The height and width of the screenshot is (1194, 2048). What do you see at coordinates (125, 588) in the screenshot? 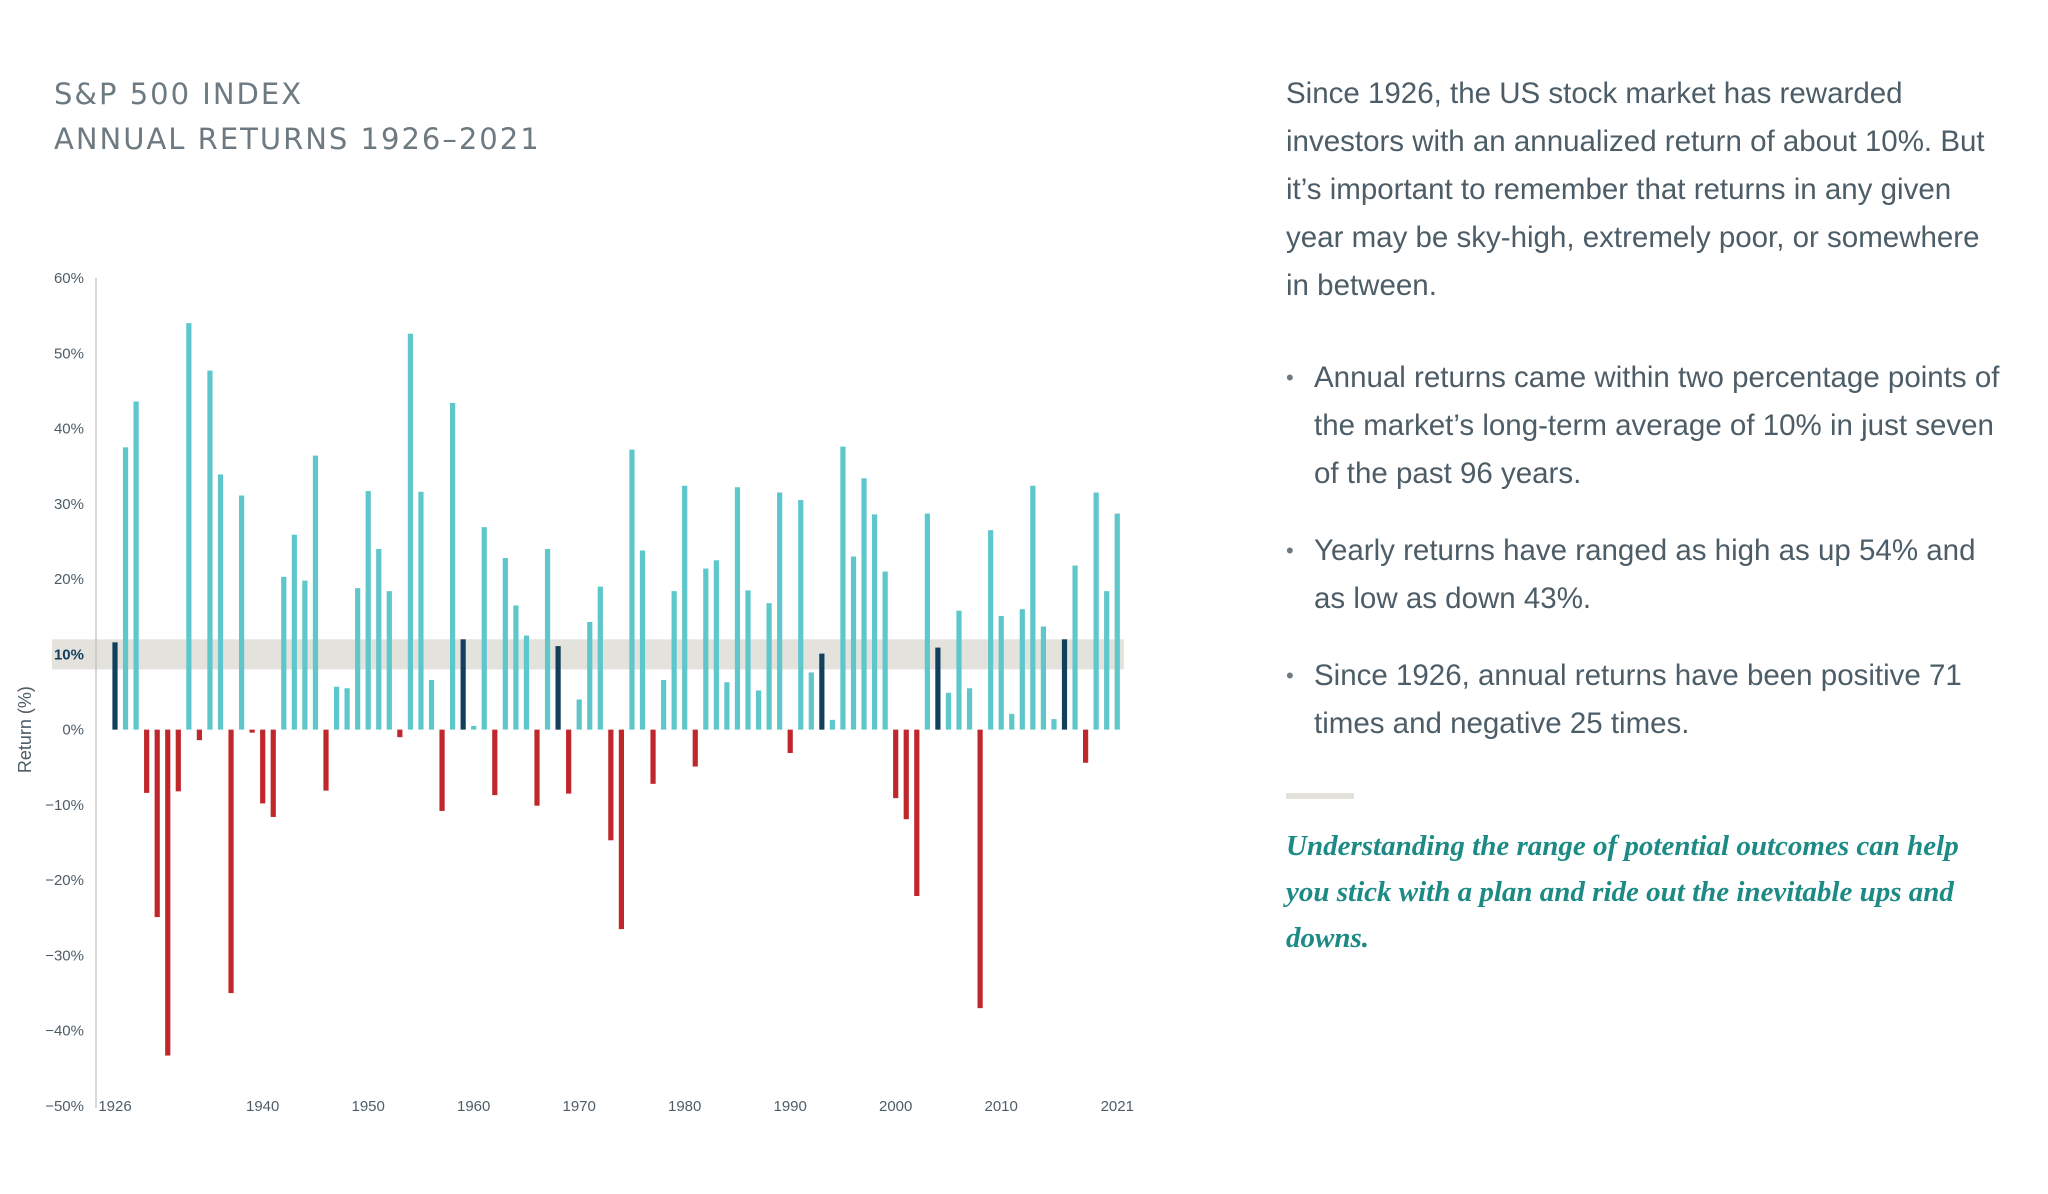
I see `bar-1927` at bounding box center [125, 588].